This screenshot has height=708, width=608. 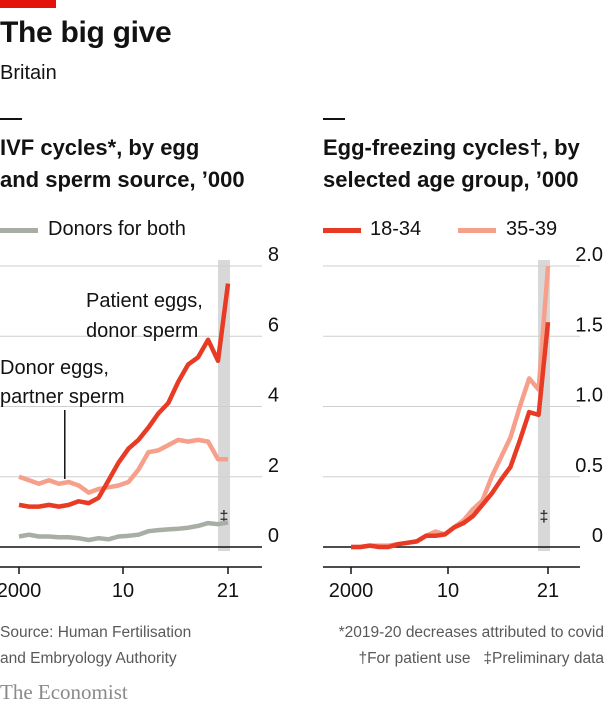 I want to click on left-y-tick-label: 8, so click(x=273, y=255).